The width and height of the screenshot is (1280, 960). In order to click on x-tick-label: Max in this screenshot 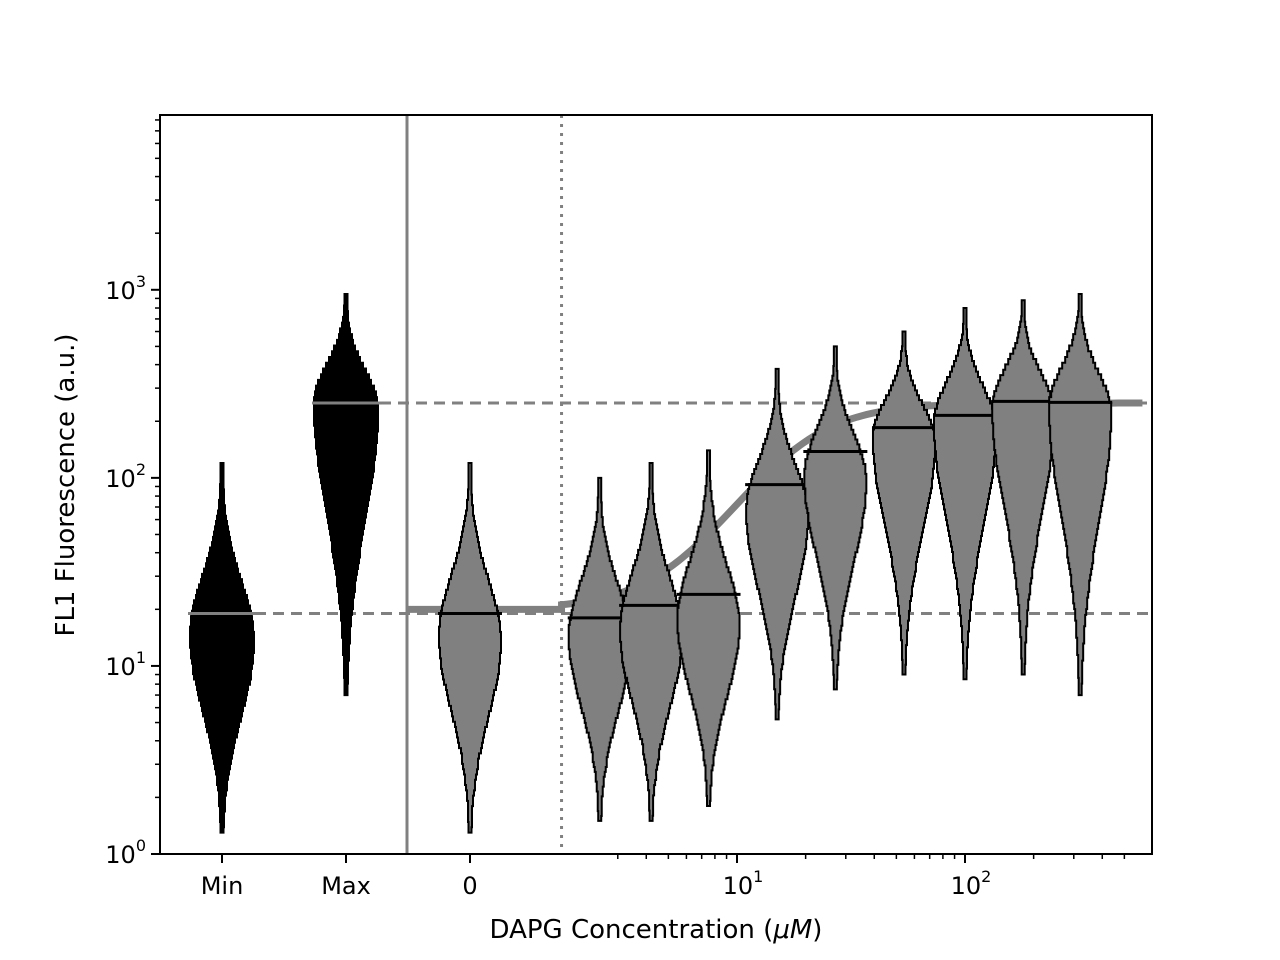, I will do `click(346, 886)`.